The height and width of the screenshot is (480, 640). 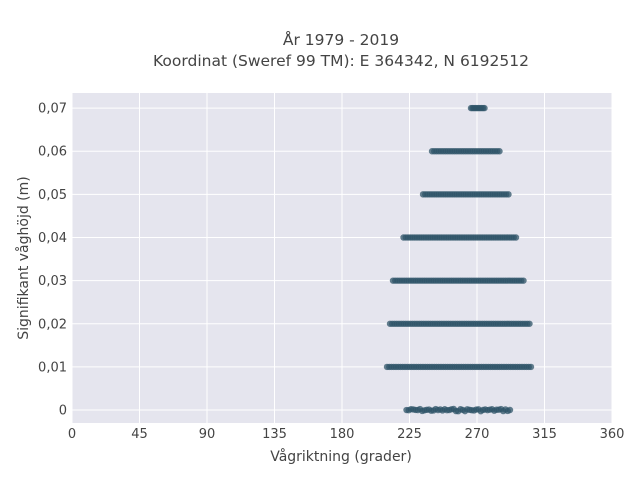 I want to click on y-tick-label: 0,01, so click(x=52, y=367).